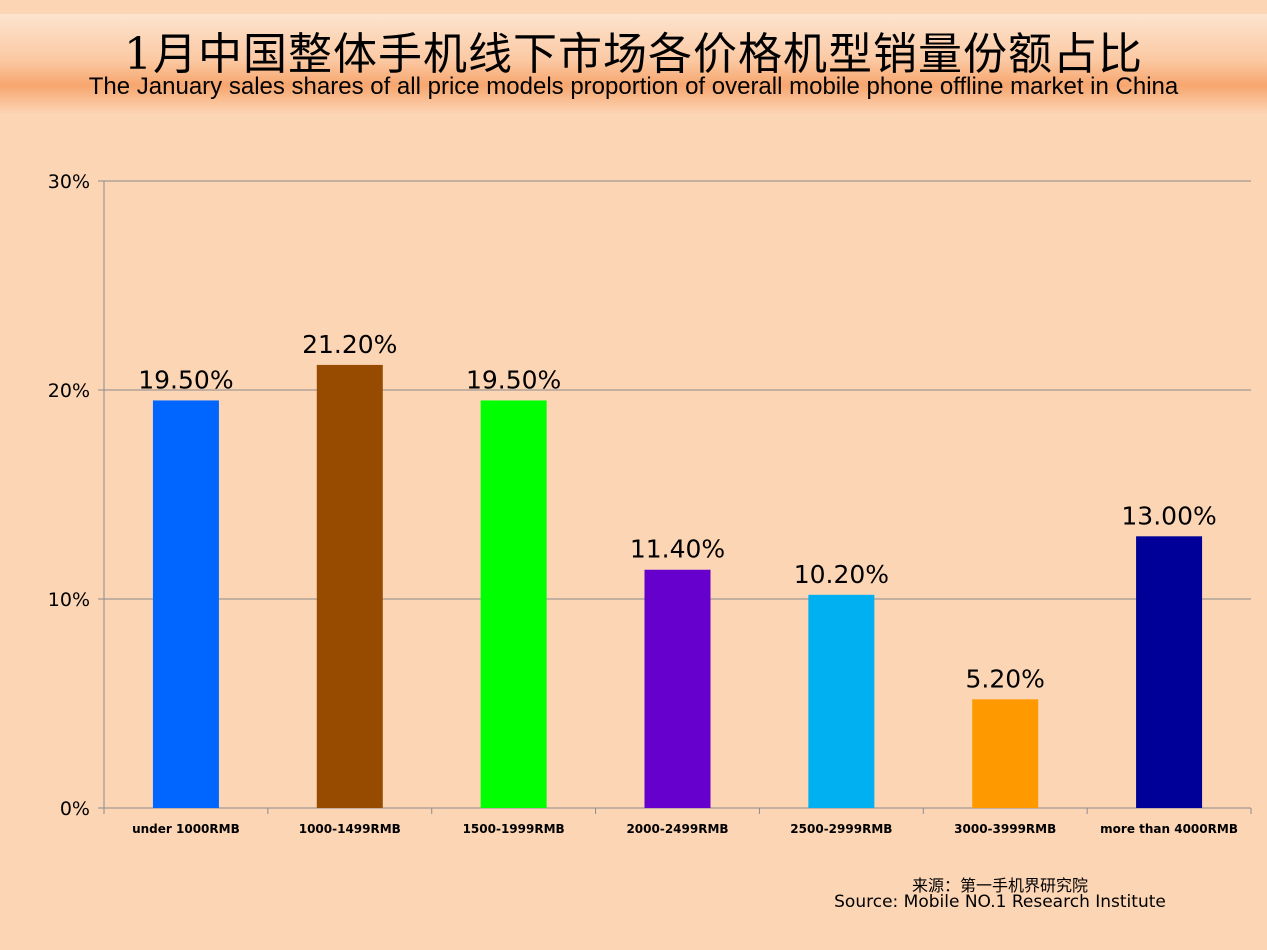 Image resolution: width=1267 pixels, height=950 pixels. Describe the element at coordinates (1005, 678) in the screenshot. I see `data-label: 5.20%` at that location.